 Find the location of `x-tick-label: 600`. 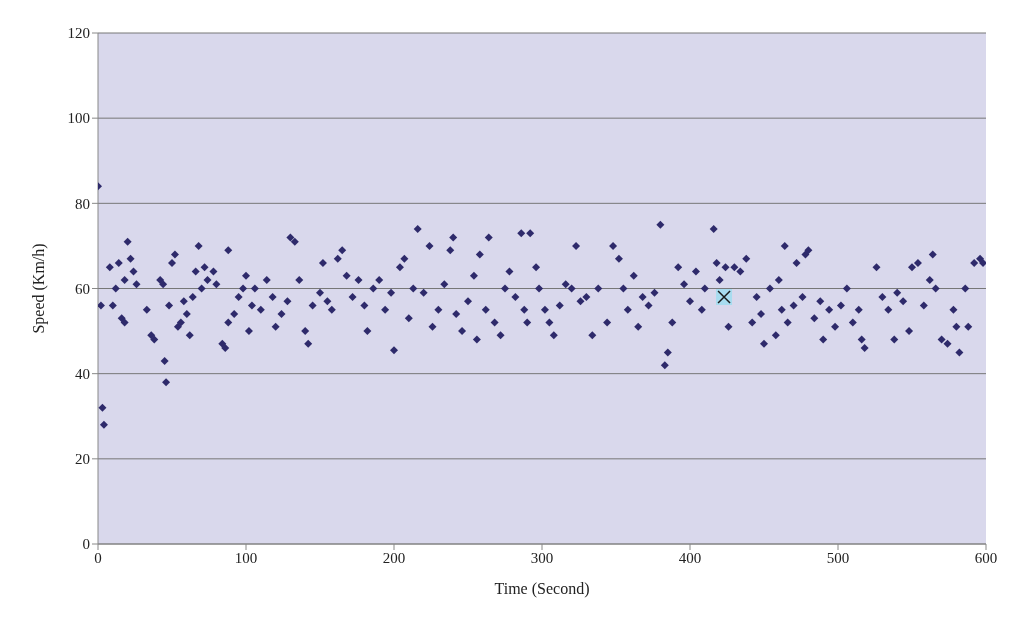

x-tick-label: 600 is located at coordinates (986, 557).